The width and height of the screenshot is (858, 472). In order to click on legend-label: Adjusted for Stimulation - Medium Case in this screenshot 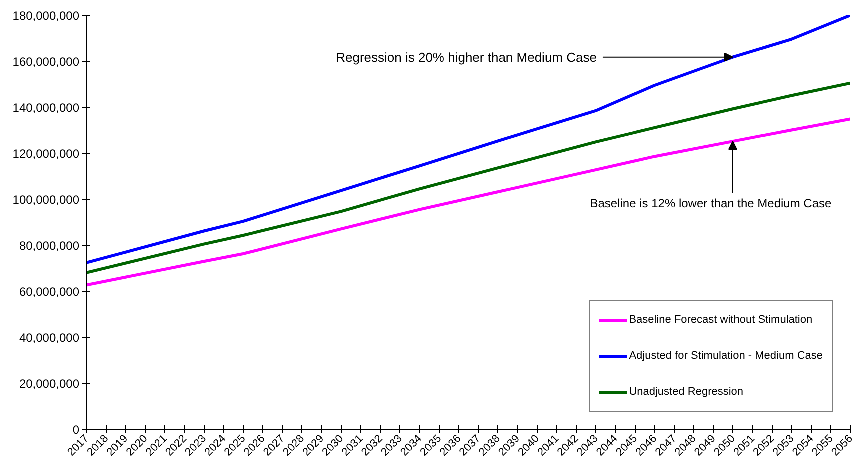, I will do `click(726, 356)`.